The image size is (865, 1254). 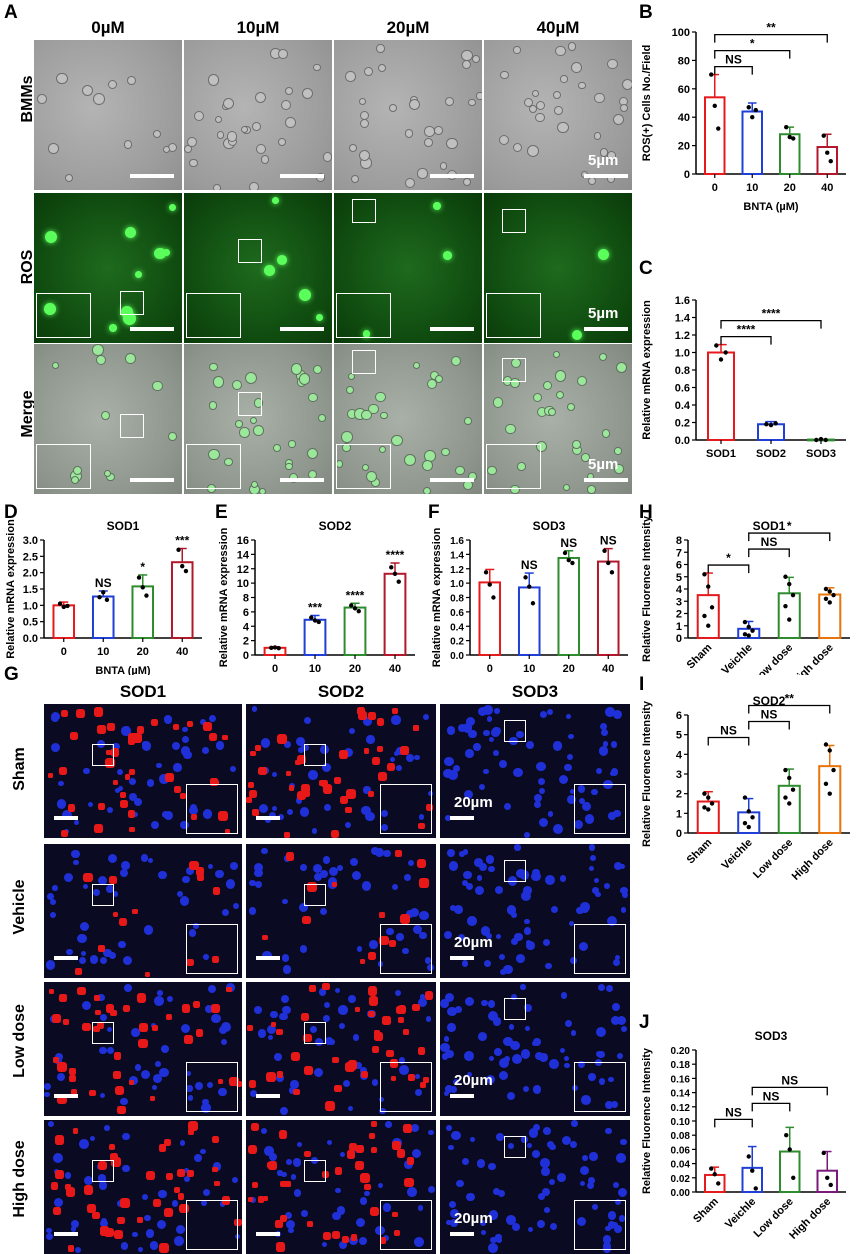 What do you see at coordinates (769, 526) in the screenshot?
I see `chart-title: SOD1` at bounding box center [769, 526].